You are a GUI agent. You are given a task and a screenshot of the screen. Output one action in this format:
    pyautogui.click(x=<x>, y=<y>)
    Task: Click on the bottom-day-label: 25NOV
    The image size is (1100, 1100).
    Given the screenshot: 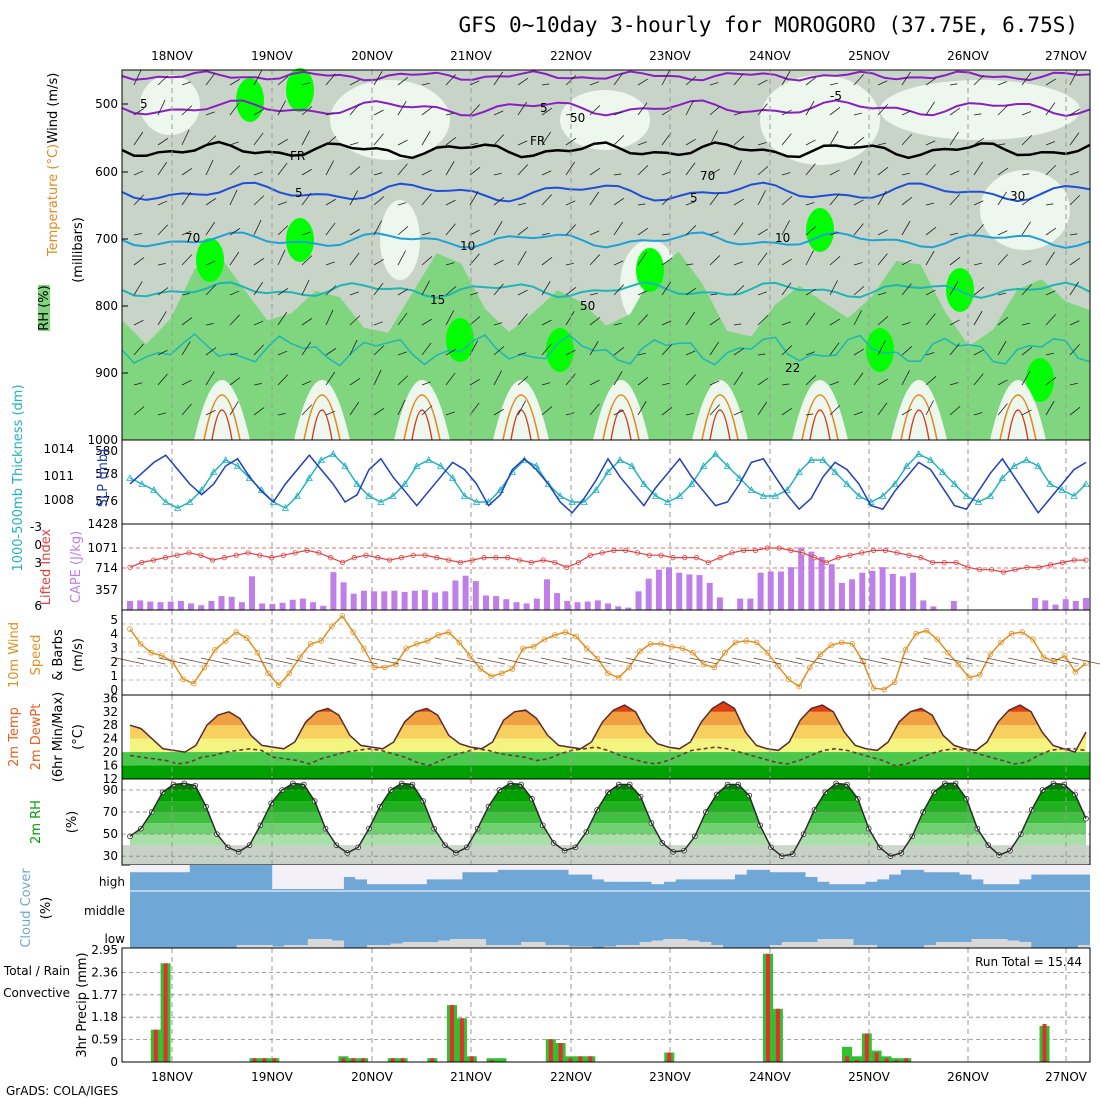 What is the action you would take?
    pyautogui.click(x=869, y=1077)
    